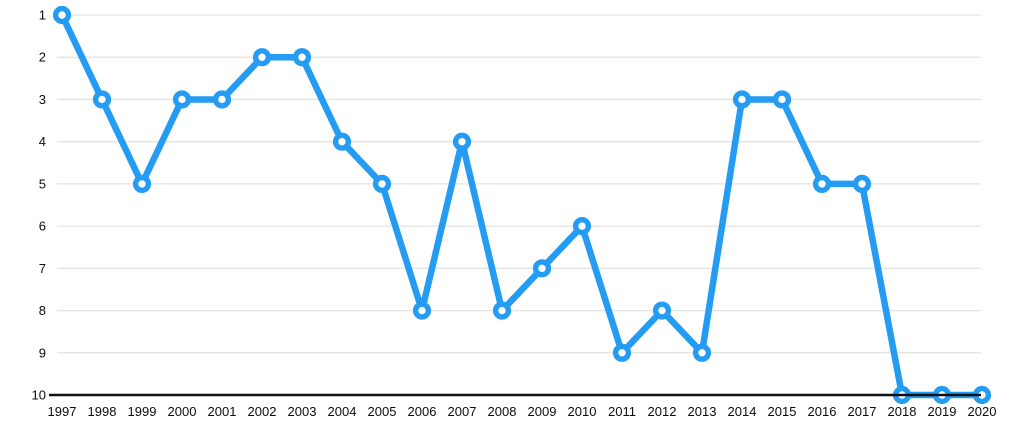 The image size is (1024, 430). What do you see at coordinates (662, 411) in the screenshot?
I see `x-tick-label: 2012` at bounding box center [662, 411].